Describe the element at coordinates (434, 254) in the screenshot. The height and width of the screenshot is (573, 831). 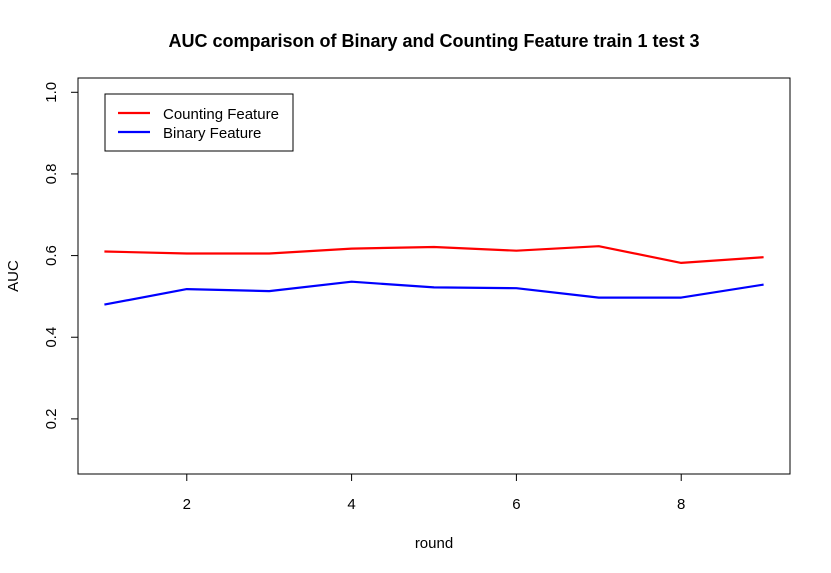
I see `series-line-counting-feature` at that location.